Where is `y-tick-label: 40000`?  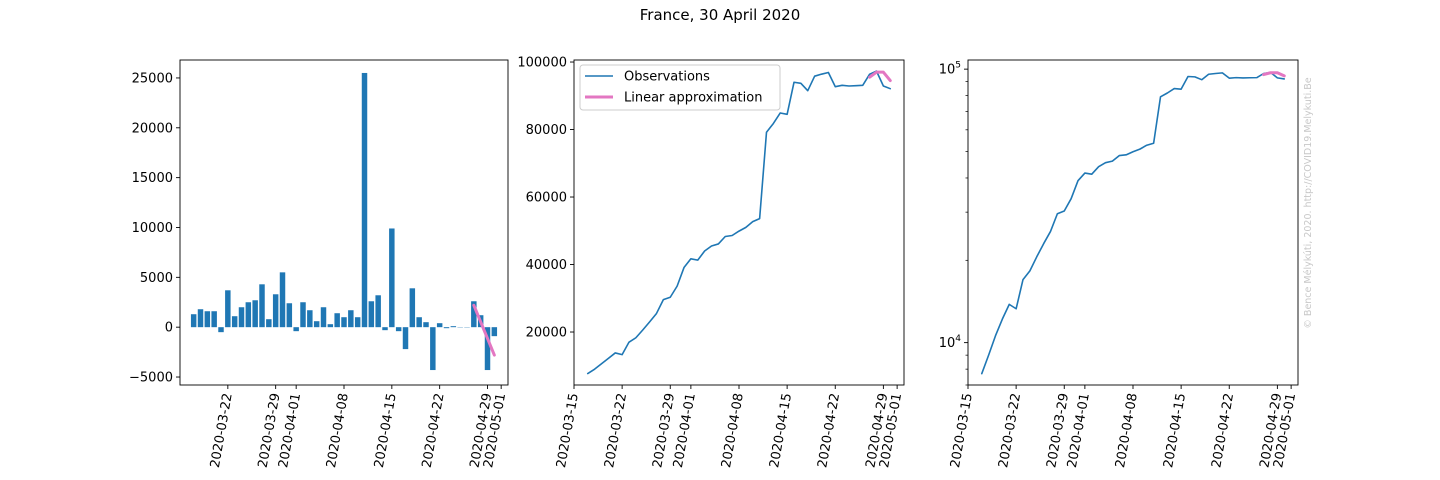
y-tick-label: 40000 is located at coordinates (546, 265).